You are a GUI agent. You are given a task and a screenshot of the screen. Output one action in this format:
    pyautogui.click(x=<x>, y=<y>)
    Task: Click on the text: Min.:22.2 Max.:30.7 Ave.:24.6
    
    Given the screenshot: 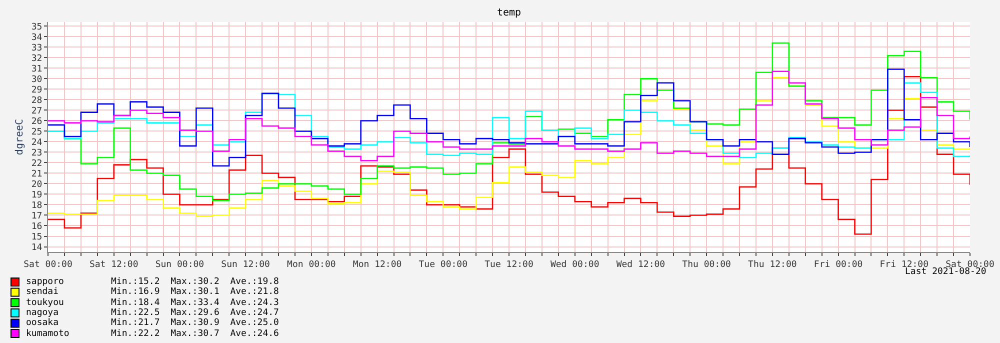 What is the action you would take?
    pyautogui.click(x=195, y=334)
    